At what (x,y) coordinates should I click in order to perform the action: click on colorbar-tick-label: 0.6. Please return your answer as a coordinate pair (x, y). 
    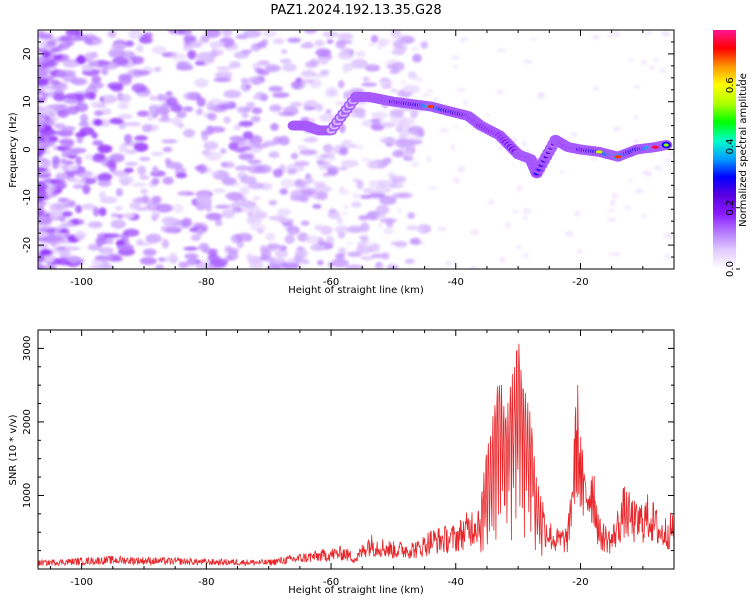
    Looking at the image, I should click on (730, 85).